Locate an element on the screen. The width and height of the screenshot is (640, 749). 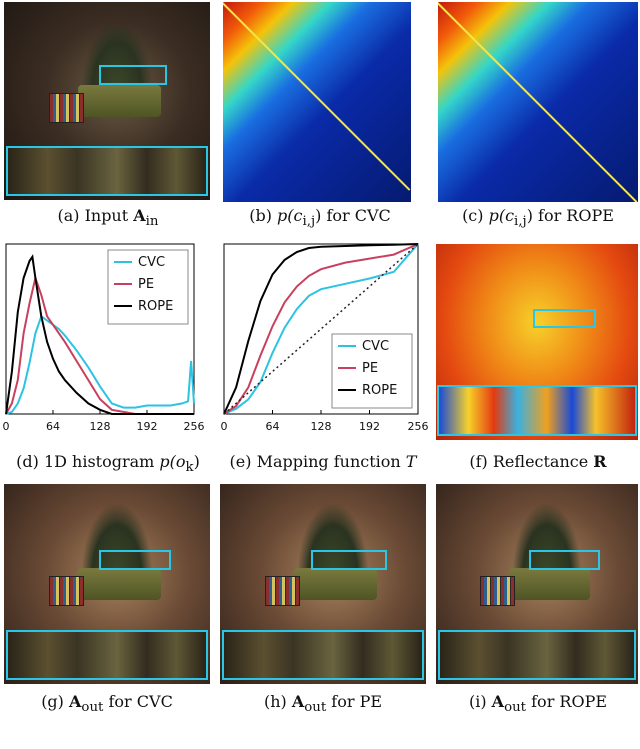
histogram-chart: 0 64 128 192 256 CVC PE ROPE is located at coordinates (104, 338).